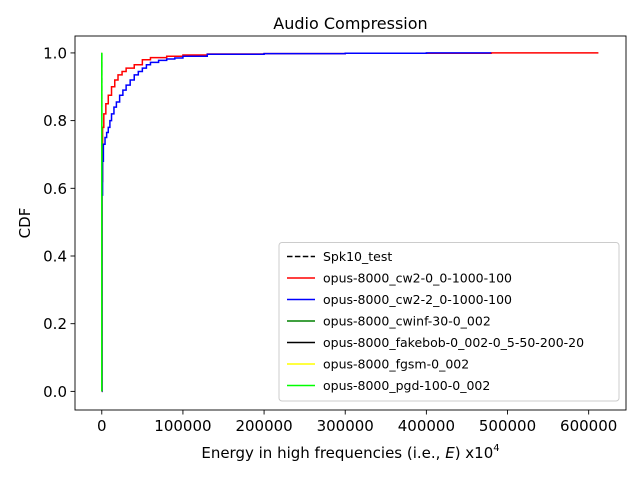 Image resolution: width=640 pixels, height=480 pixels. Describe the element at coordinates (263, 426) in the screenshot. I see `x-tick-label: 200000` at that location.